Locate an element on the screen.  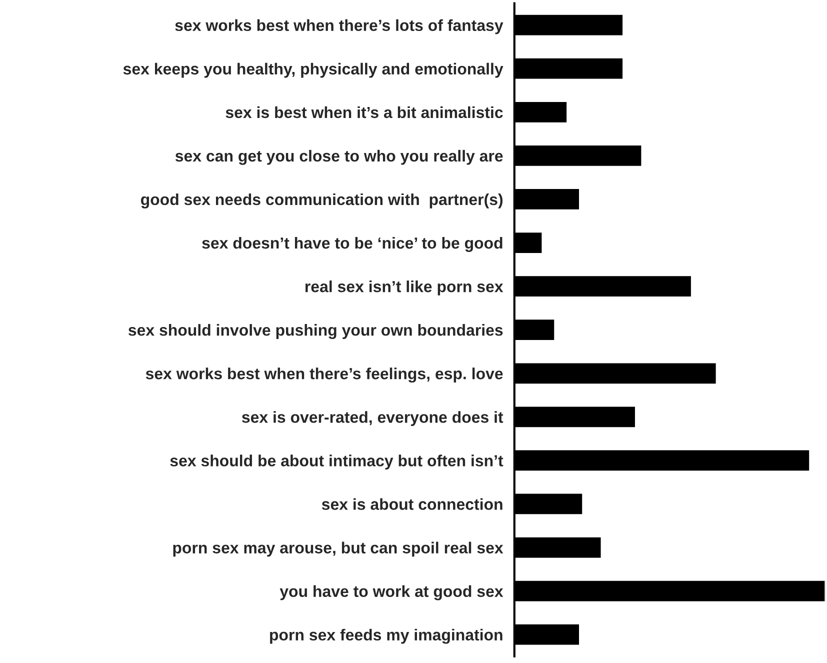
y-tick-label: sex doesn’t have to be ‘nice’ to be good is located at coordinates (352, 244).